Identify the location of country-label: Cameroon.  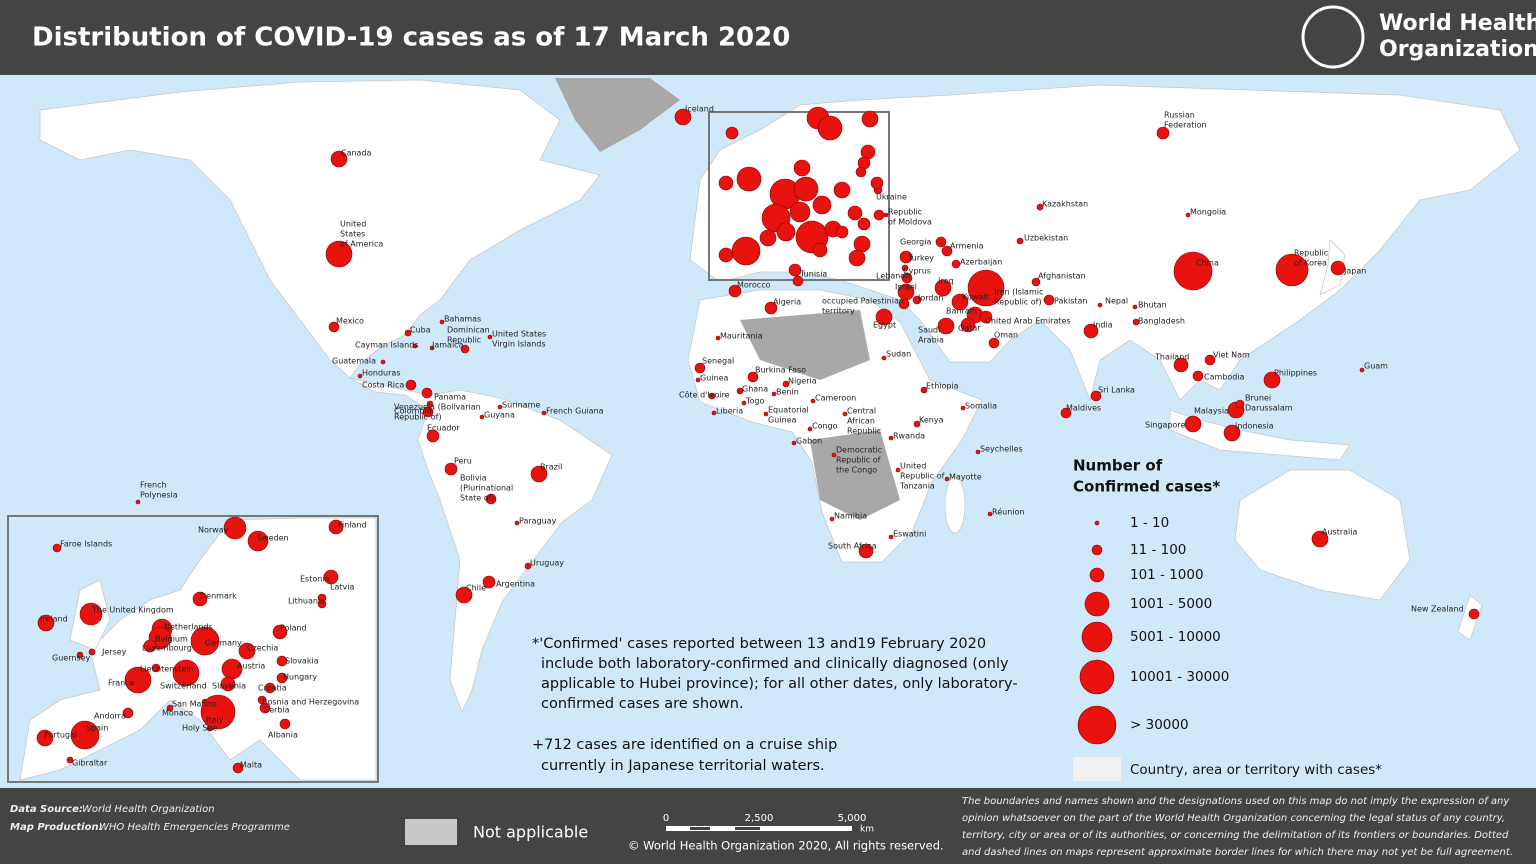
(835, 398).